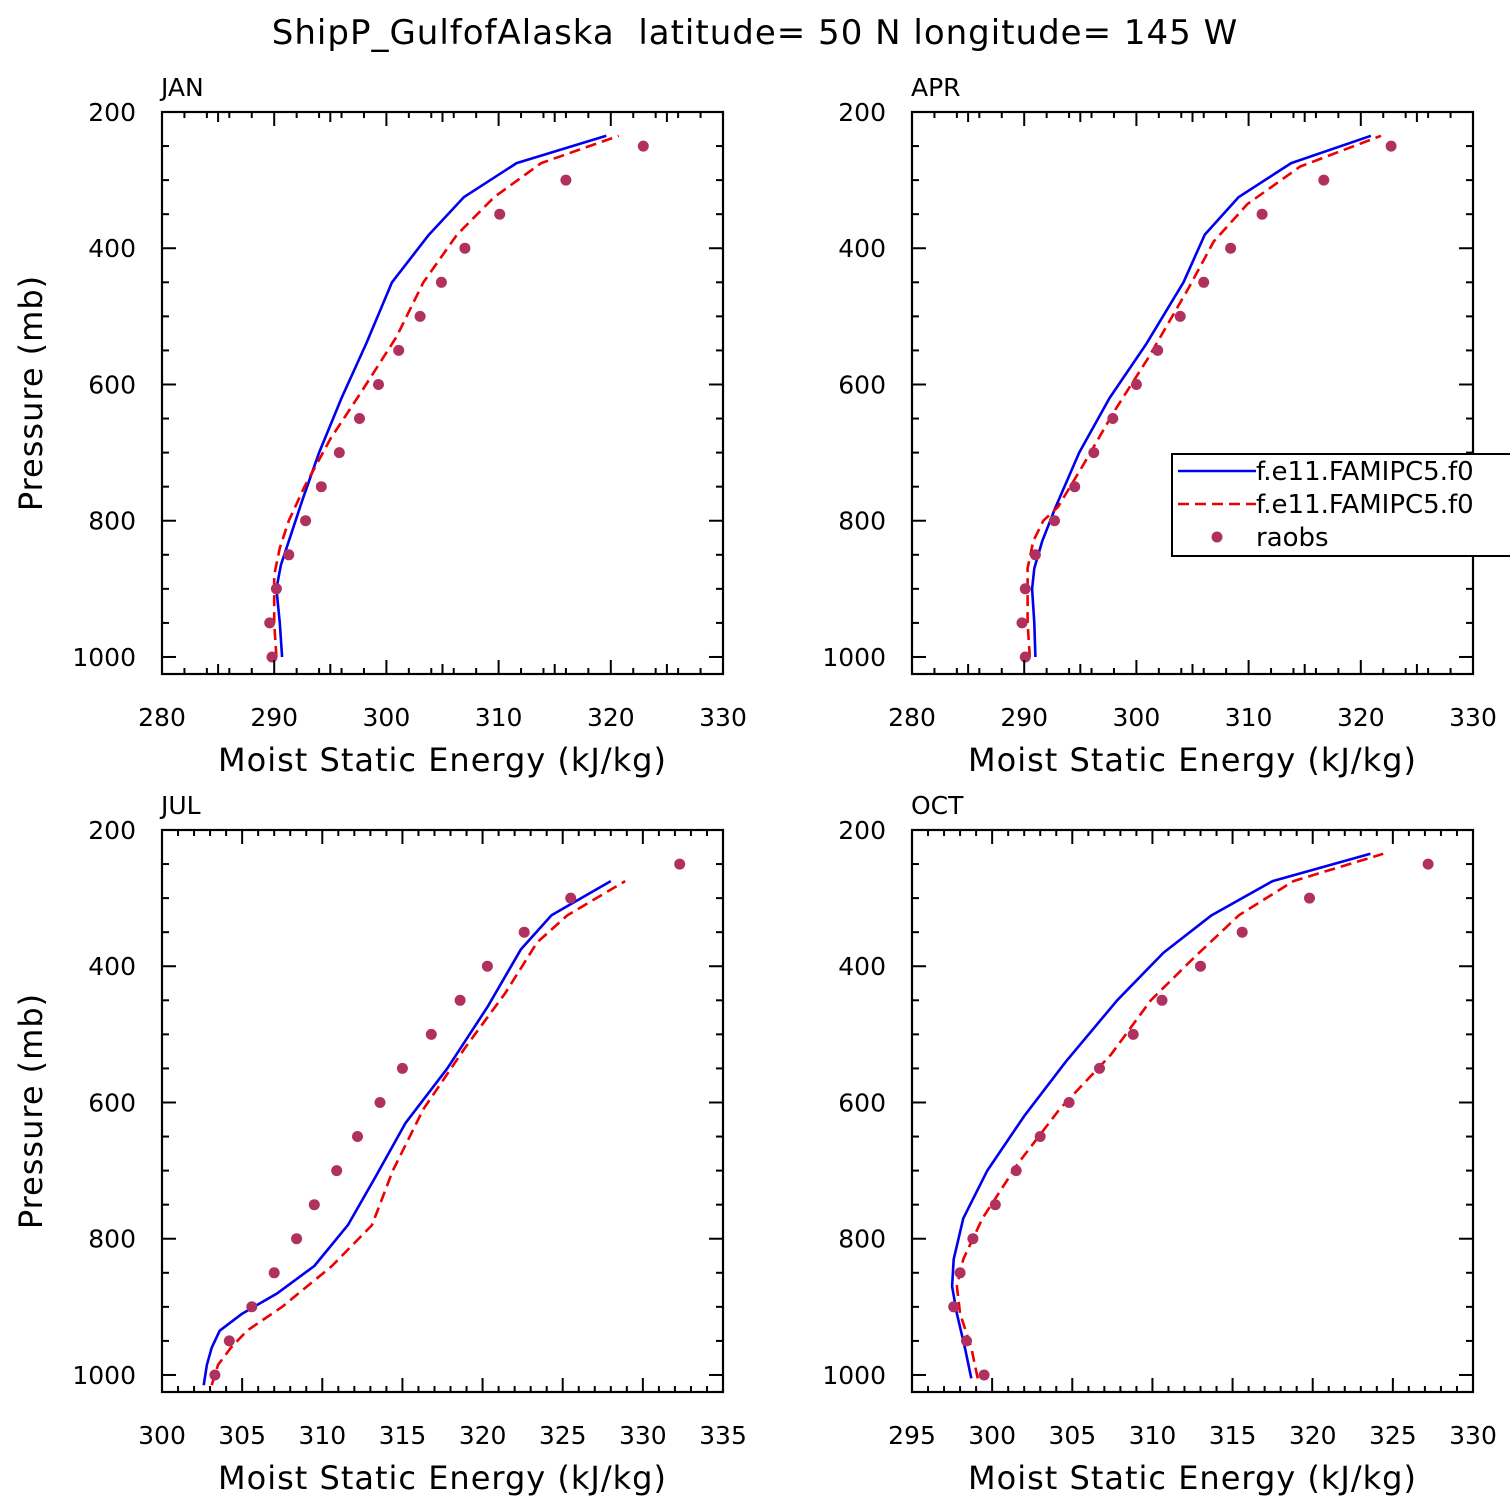 This screenshot has width=1510, height=1510. Describe the element at coordinates (1393, 1435) in the screenshot. I see `x-tick-label: 325` at that location.